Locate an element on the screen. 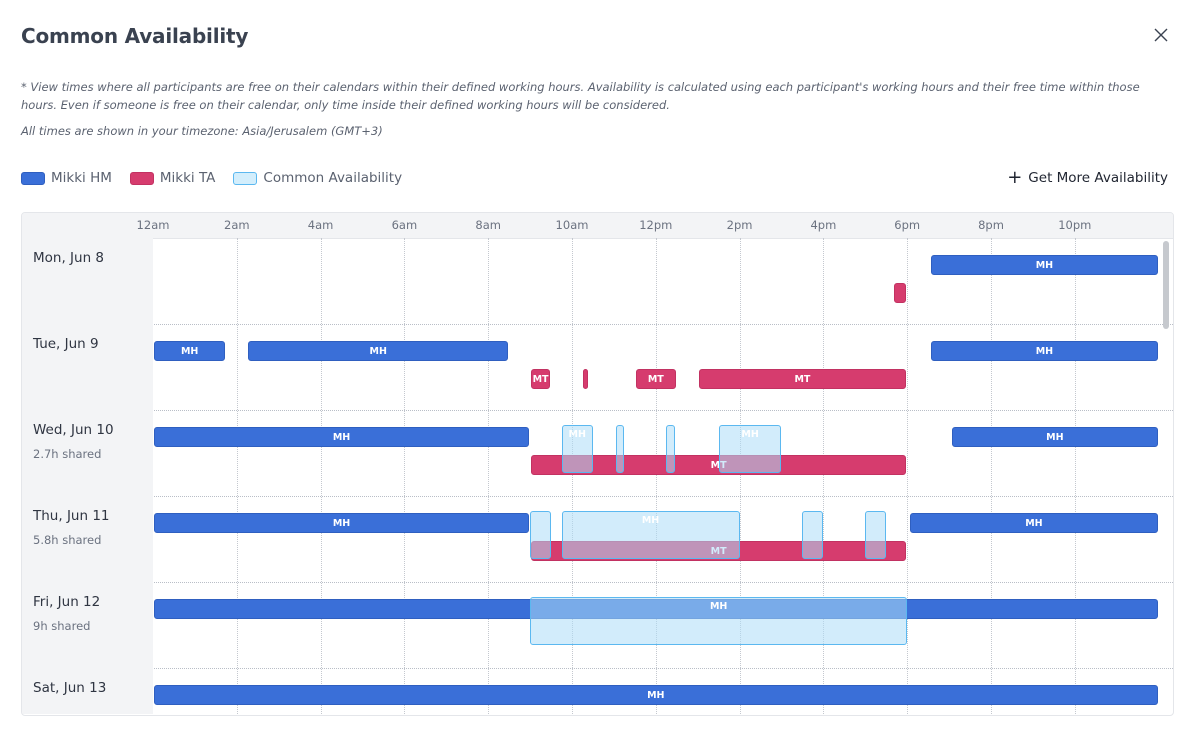 The image size is (1193, 732). hours-header: 12am 2am 4am 6am 8am 10am 12pm 2pm 4pm 6pm 8pm 10pm is located at coordinates (597, 226).